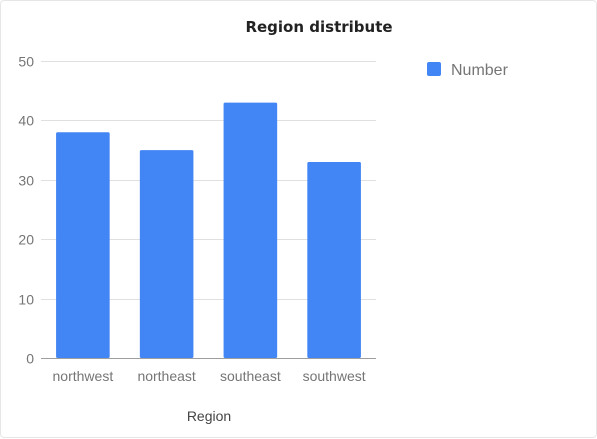 This screenshot has height=439, width=597. Describe the element at coordinates (26, 62) in the screenshot. I see `y-tick-label: 50` at that location.